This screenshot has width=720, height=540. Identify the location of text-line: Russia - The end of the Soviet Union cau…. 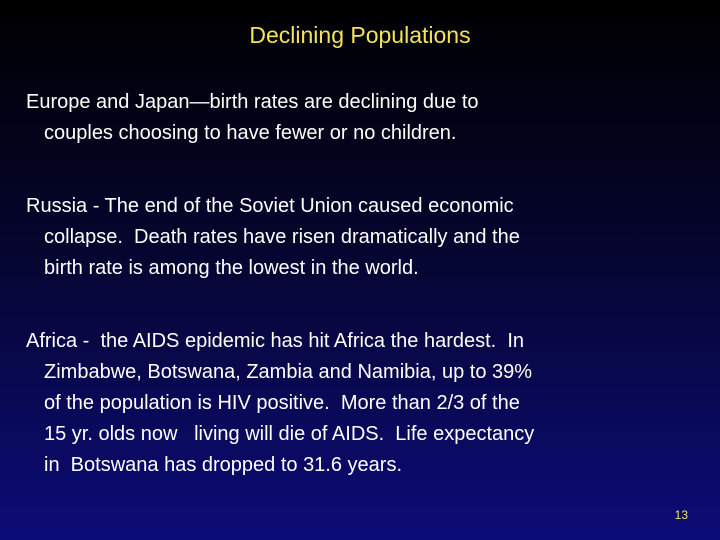
(270, 206).